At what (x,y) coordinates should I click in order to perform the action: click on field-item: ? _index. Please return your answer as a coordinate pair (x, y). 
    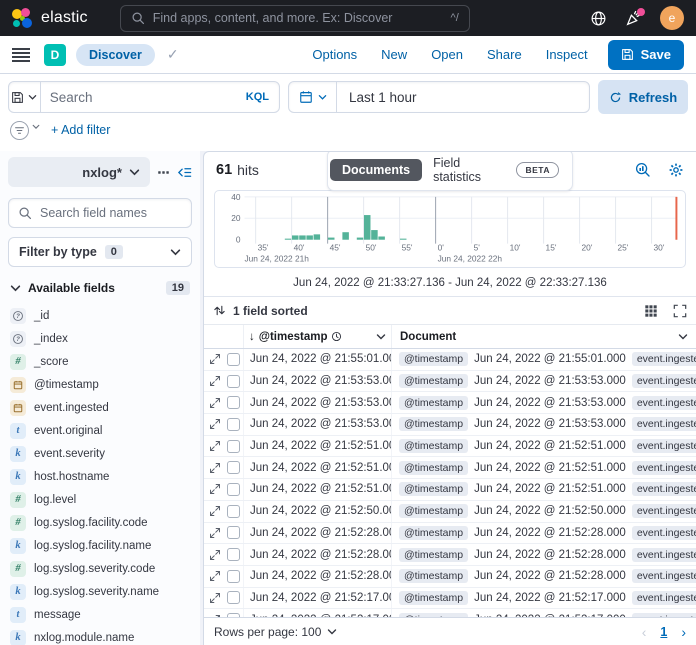
    Looking at the image, I should click on (100, 338).